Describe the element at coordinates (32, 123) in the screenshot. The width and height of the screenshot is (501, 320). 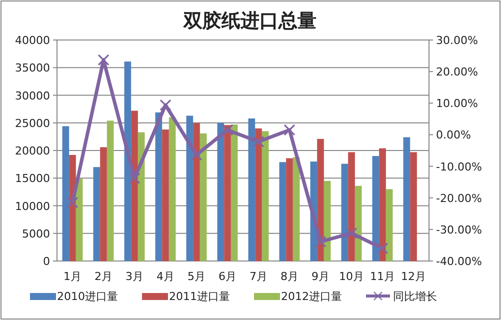
I see `y-tick-label: 25000` at that location.